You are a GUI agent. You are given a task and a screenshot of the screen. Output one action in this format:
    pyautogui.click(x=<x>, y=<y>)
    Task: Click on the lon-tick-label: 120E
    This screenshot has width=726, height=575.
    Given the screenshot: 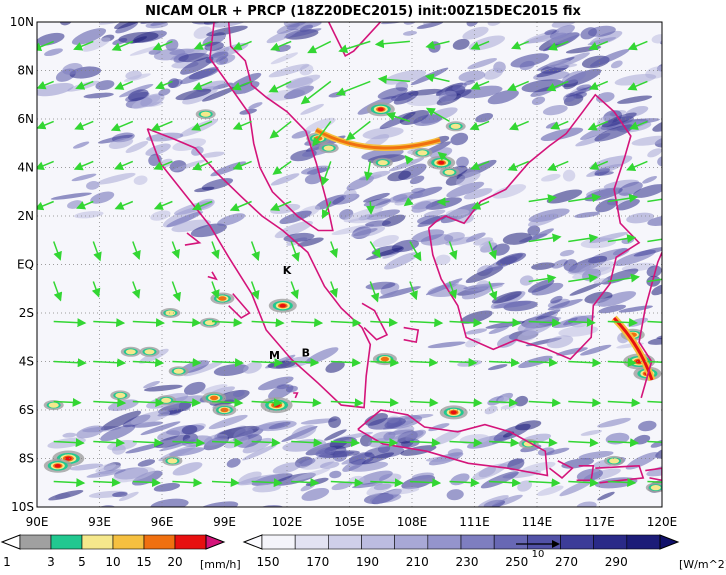 What is the action you would take?
    pyautogui.click(x=662, y=522)
    